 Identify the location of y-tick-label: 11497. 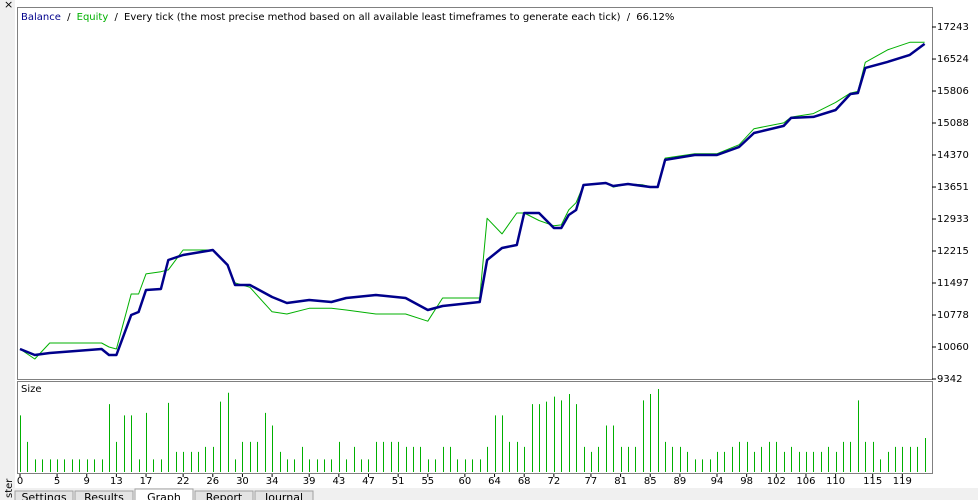
(953, 283).